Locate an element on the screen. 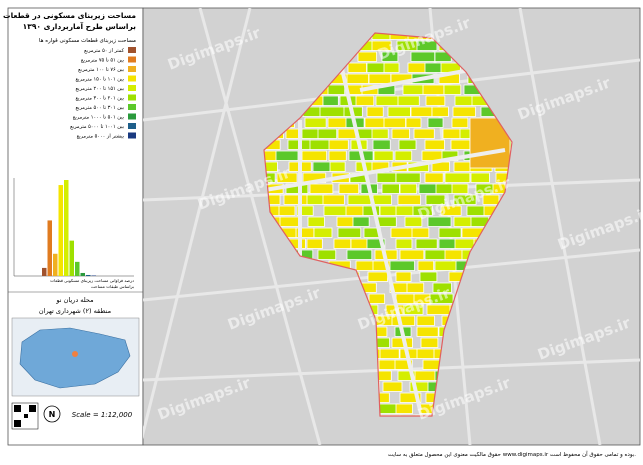 This screenshot has width=643, height=465. title-line: مساحت زیربنای مسکونی در قطعات is located at coordinates (69, 15).